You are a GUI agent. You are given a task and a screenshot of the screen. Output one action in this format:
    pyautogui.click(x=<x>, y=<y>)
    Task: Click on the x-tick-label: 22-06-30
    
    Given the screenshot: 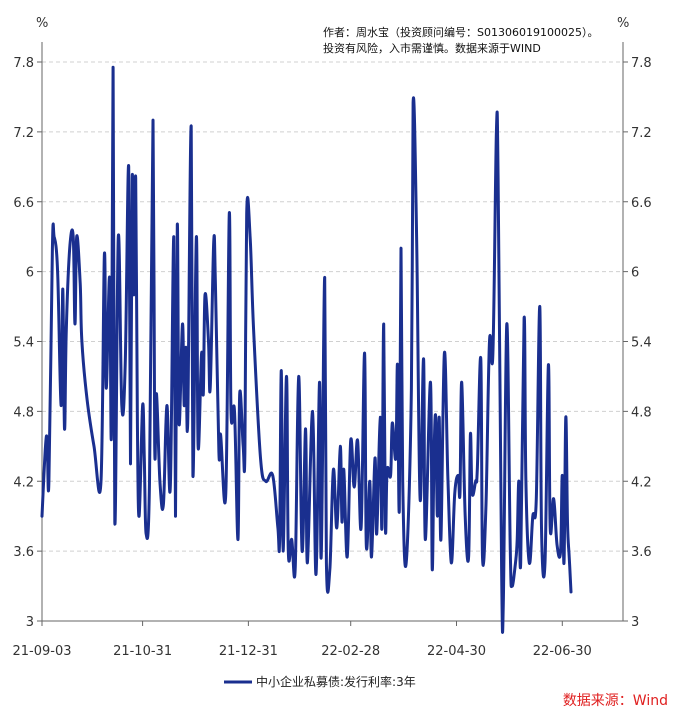 What is the action you would take?
    pyautogui.click(x=562, y=651)
    